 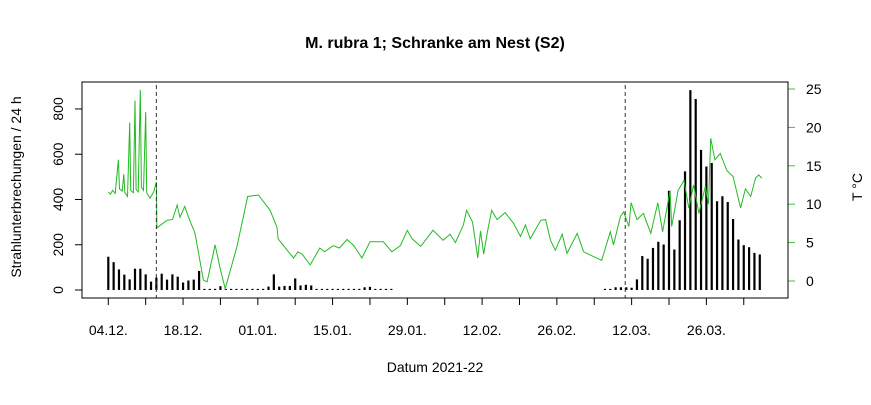 What do you see at coordinates (183, 330) in the screenshot?
I see `x-tick-label: 18.12.` at bounding box center [183, 330].